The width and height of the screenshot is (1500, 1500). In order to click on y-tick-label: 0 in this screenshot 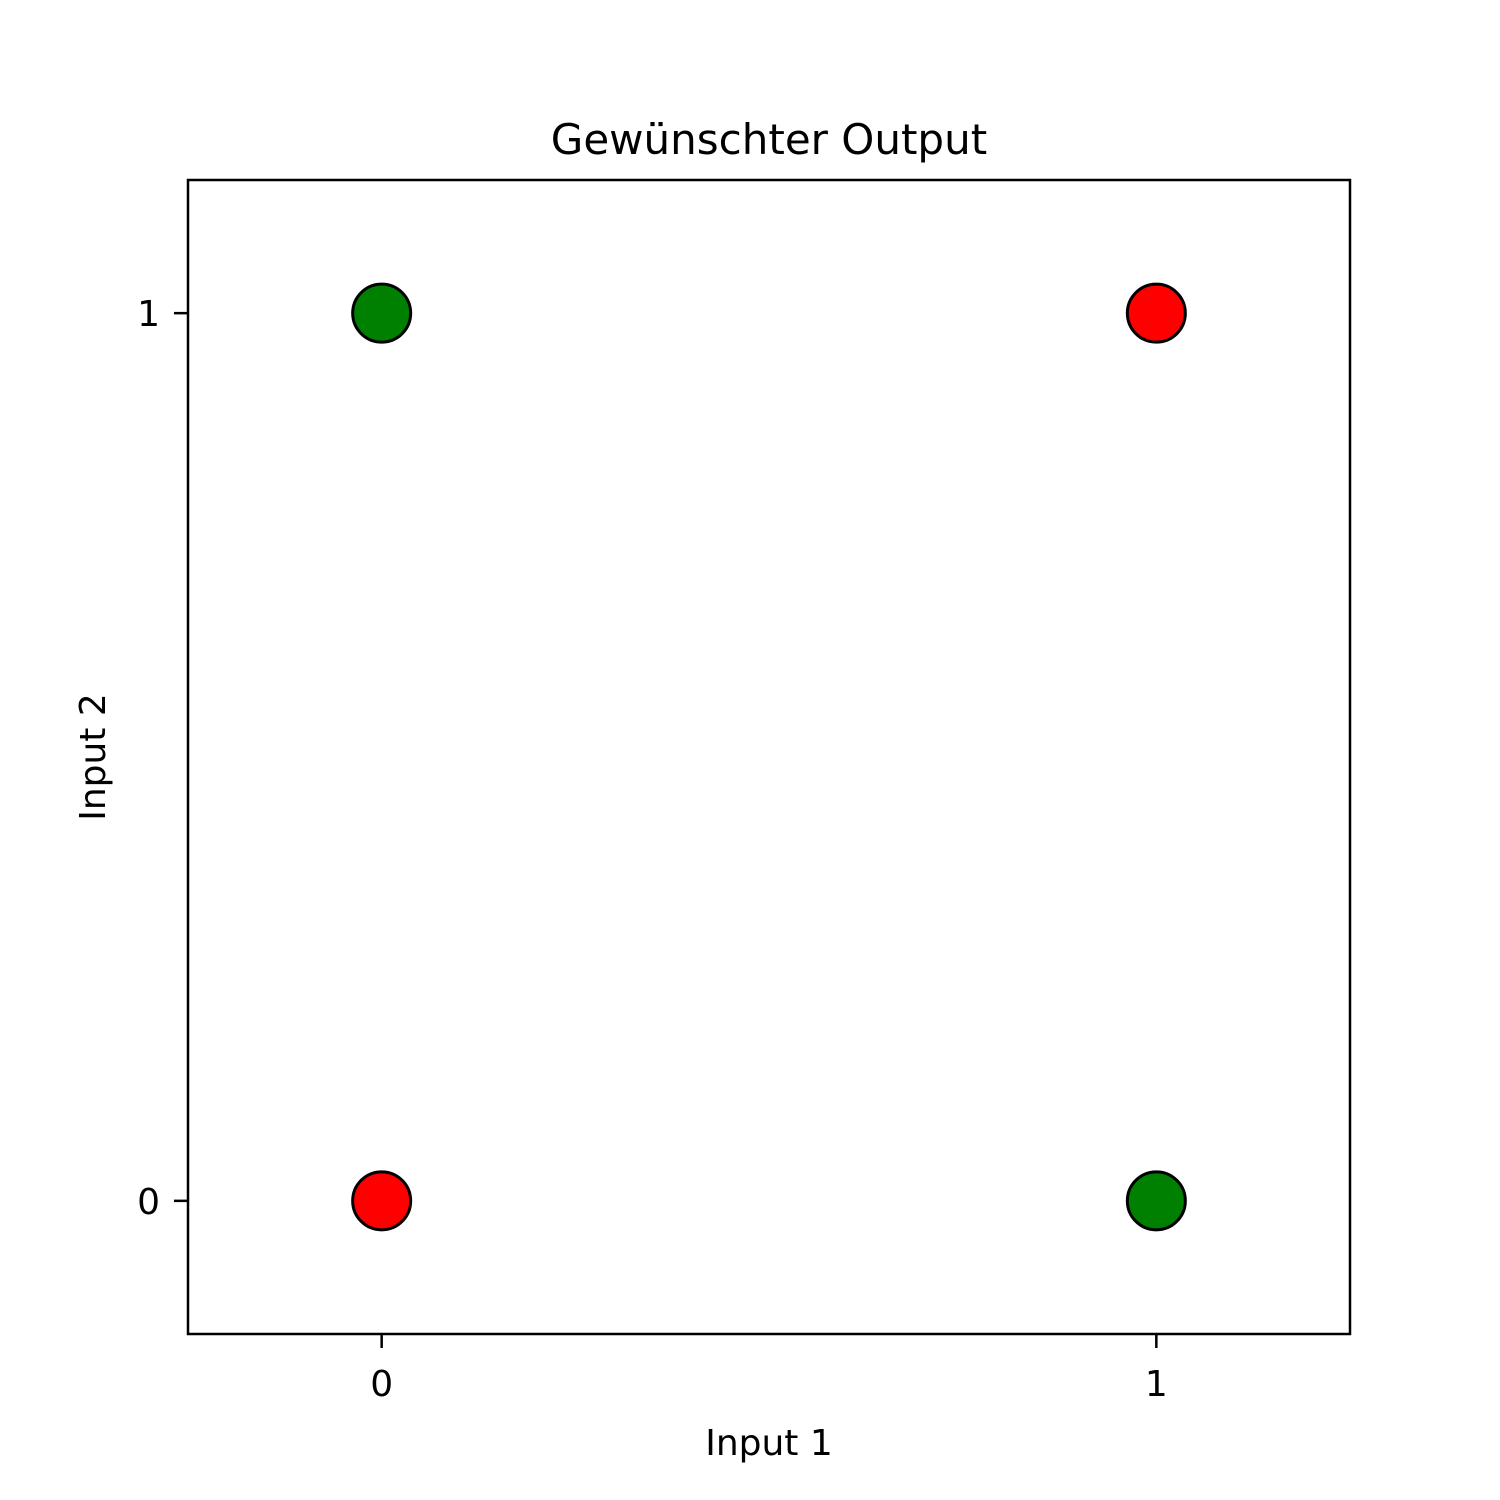, I will do `click(148, 1202)`.